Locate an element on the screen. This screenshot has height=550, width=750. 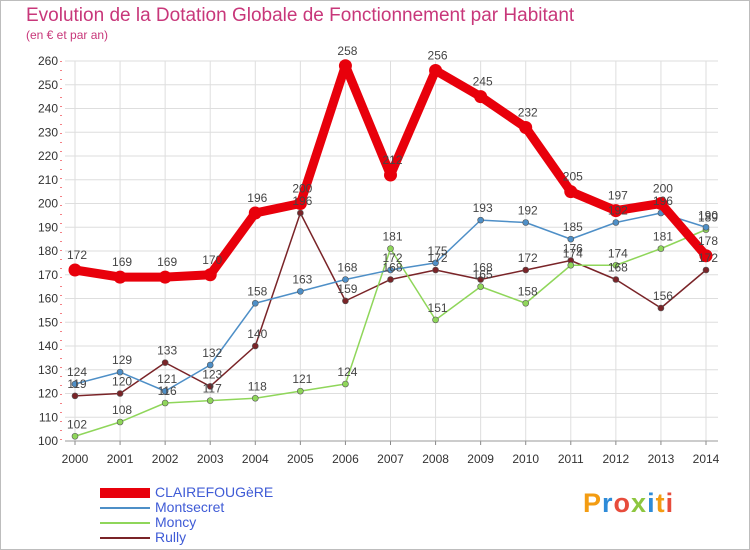
y-tick-label: 100 is located at coordinates (48, 441).